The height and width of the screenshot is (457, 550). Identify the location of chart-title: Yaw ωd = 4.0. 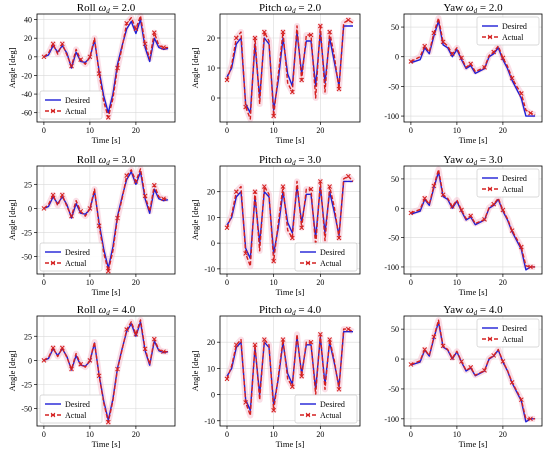
(473, 310).